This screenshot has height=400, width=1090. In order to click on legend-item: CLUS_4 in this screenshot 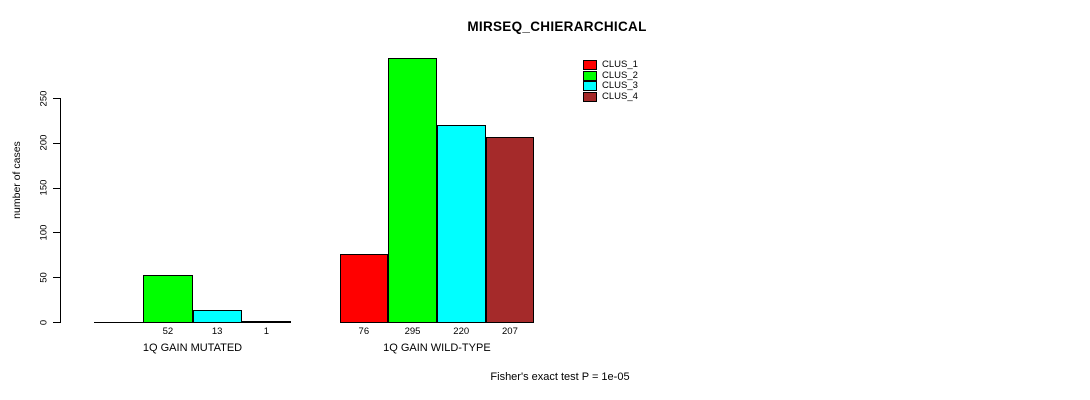, I will do `click(610, 96)`.